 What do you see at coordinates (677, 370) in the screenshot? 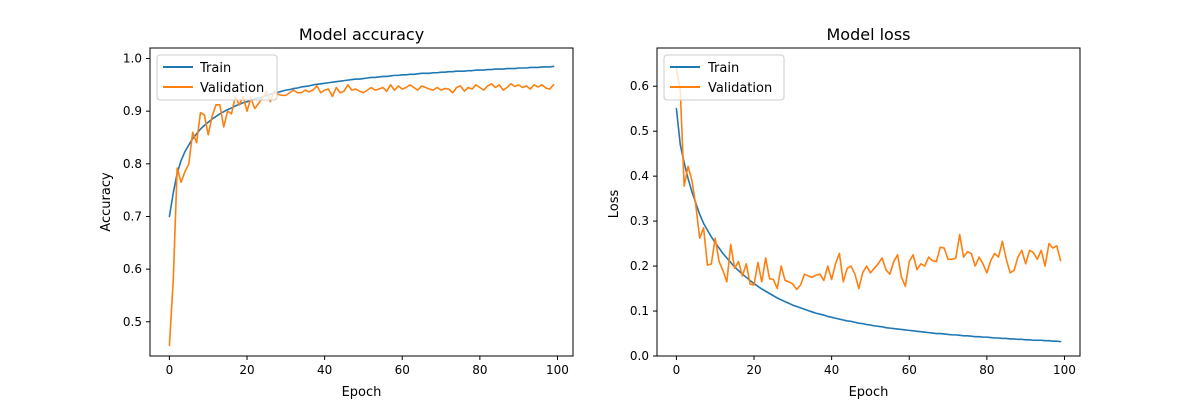
I see `loss-x-tick-label: 0` at bounding box center [677, 370].